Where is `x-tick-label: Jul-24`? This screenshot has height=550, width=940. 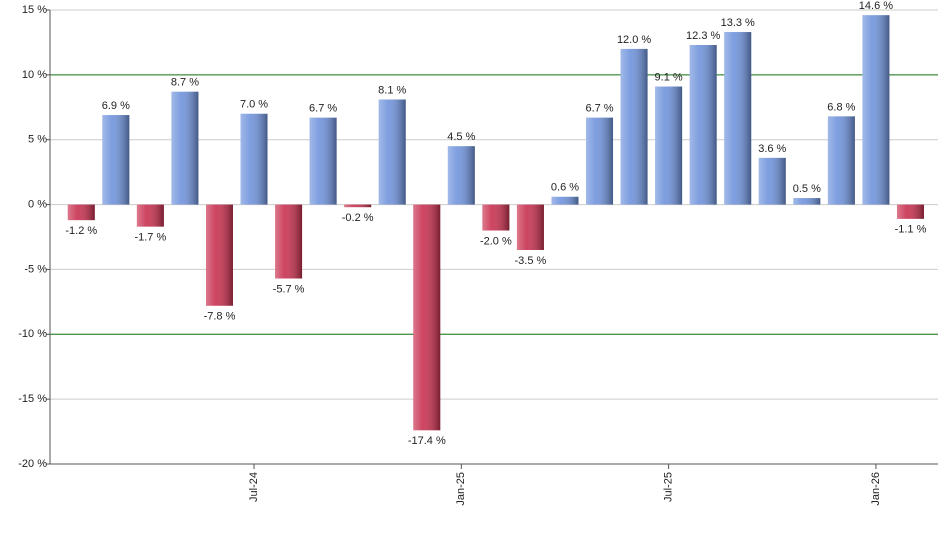 x-tick-label: Jul-24 is located at coordinates (254, 487).